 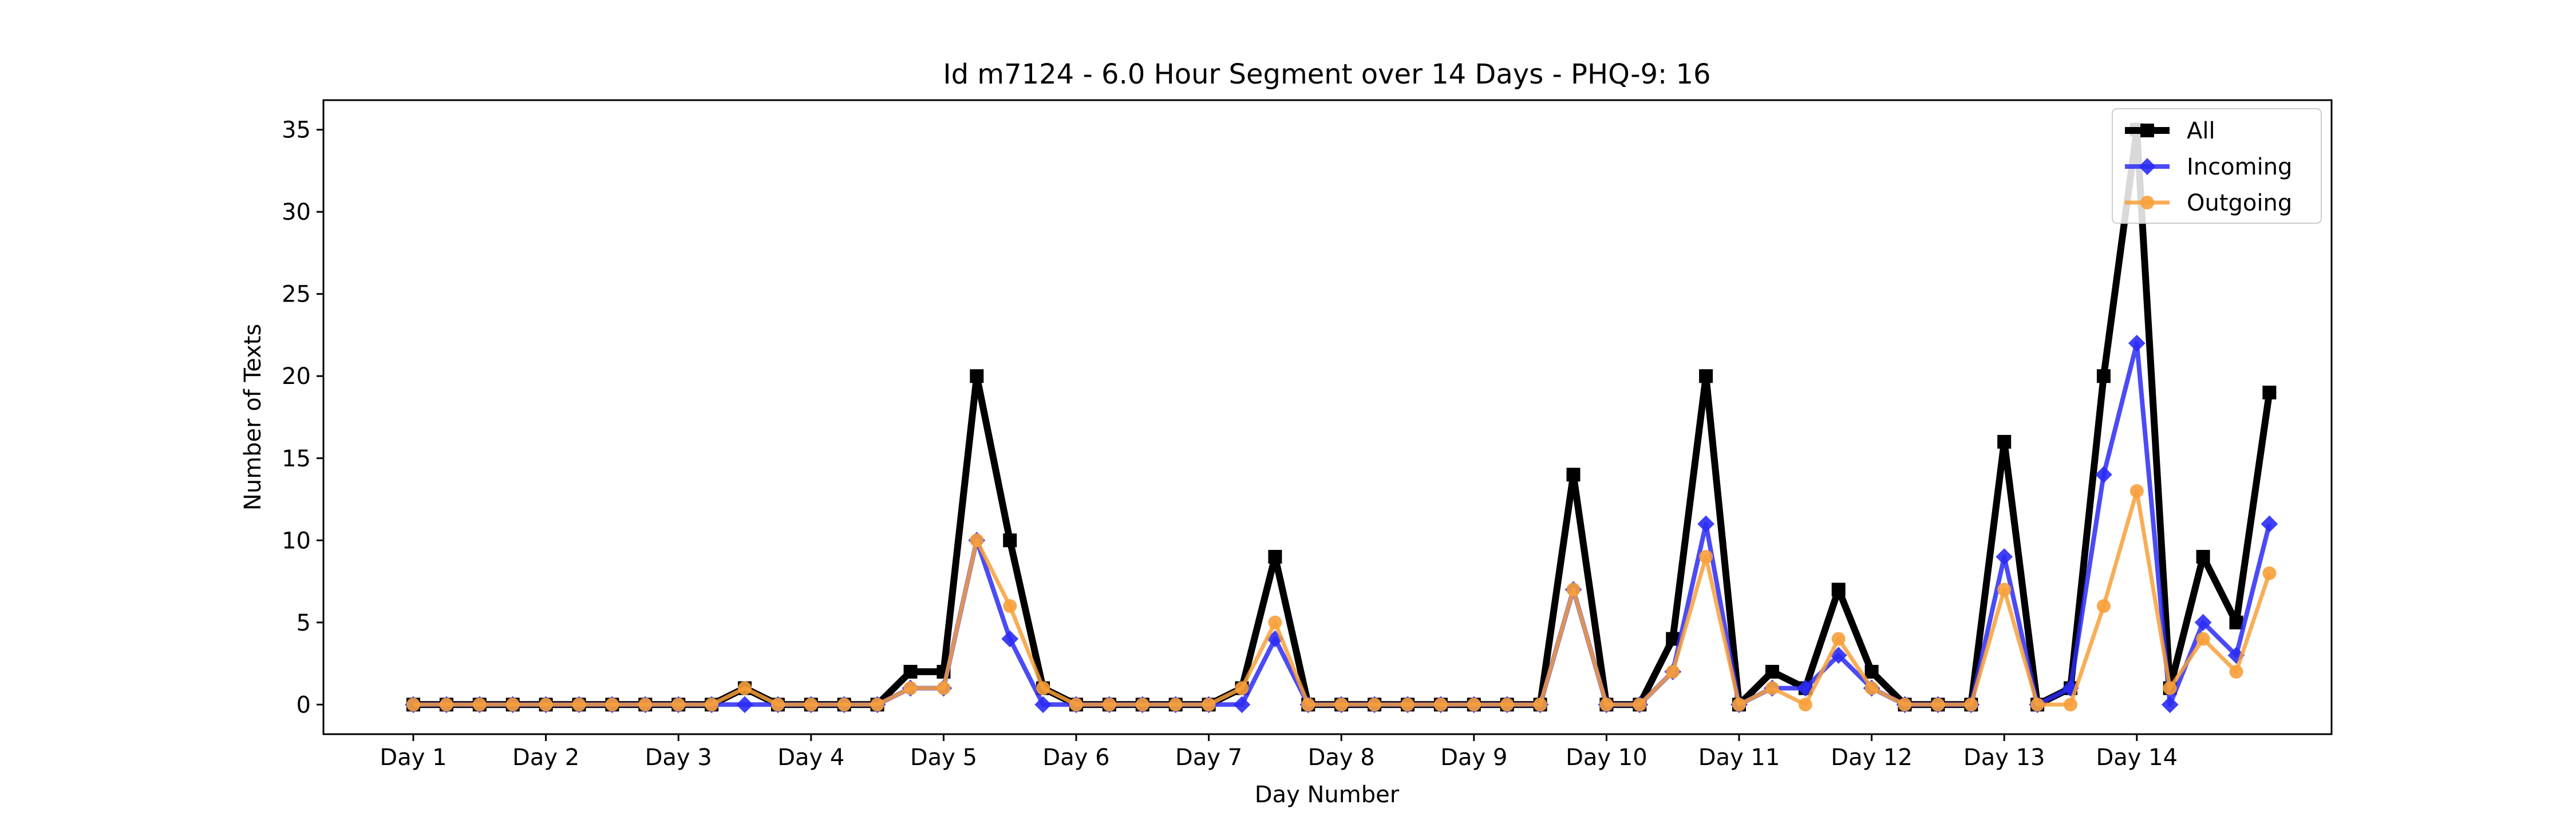 What do you see at coordinates (302, 417) in the screenshot?
I see `y-axis: 0 5 10 15 20 25 30 35` at bounding box center [302, 417].